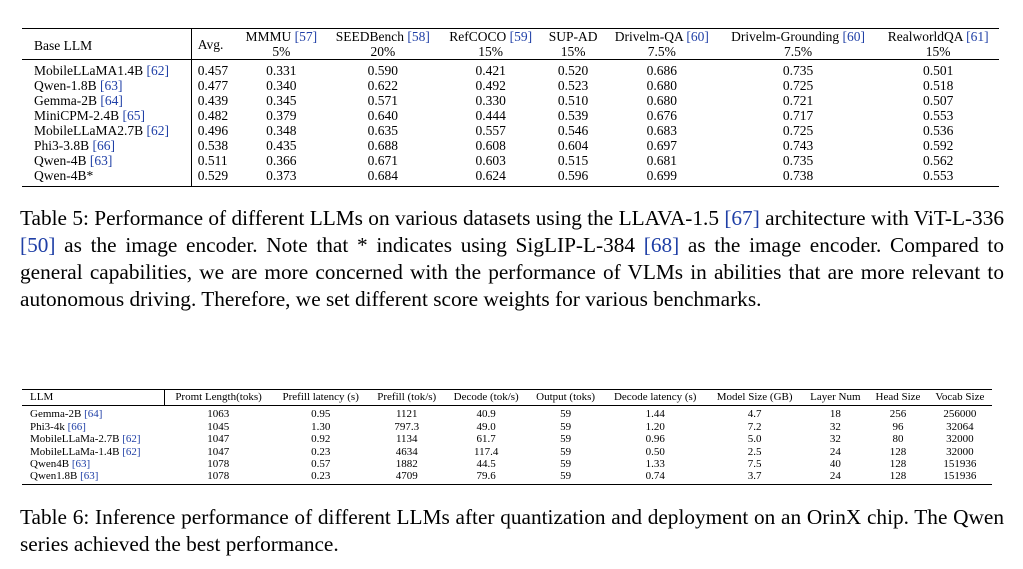 The image size is (1023, 569). I want to click on metric-cell: 1121, so click(406, 414).